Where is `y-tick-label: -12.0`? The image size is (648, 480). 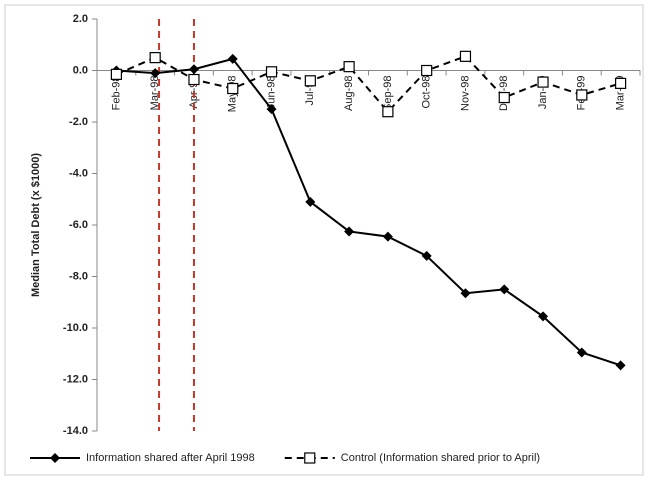
y-tick-label: -12.0 is located at coordinates (75, 379).